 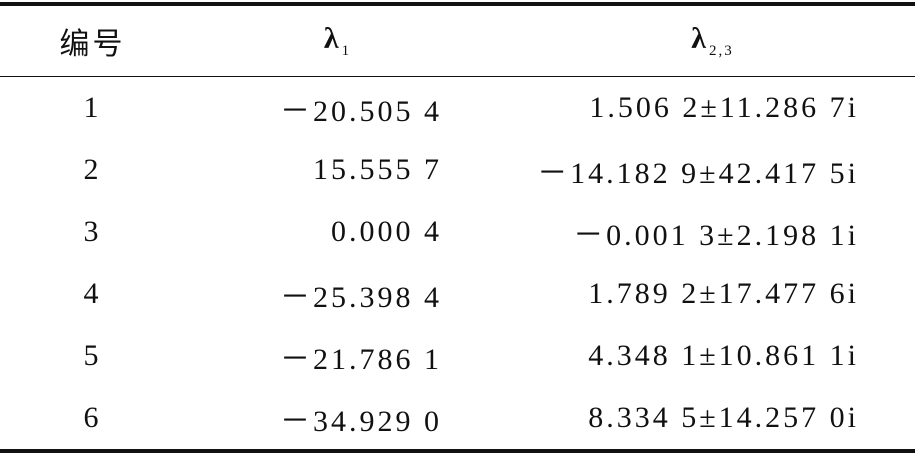 What do you see at coordinates (723, 417) in the screenshot?
I see `table-cell: 8.334 5±14.257 0i` at bounding box center [723, 417].